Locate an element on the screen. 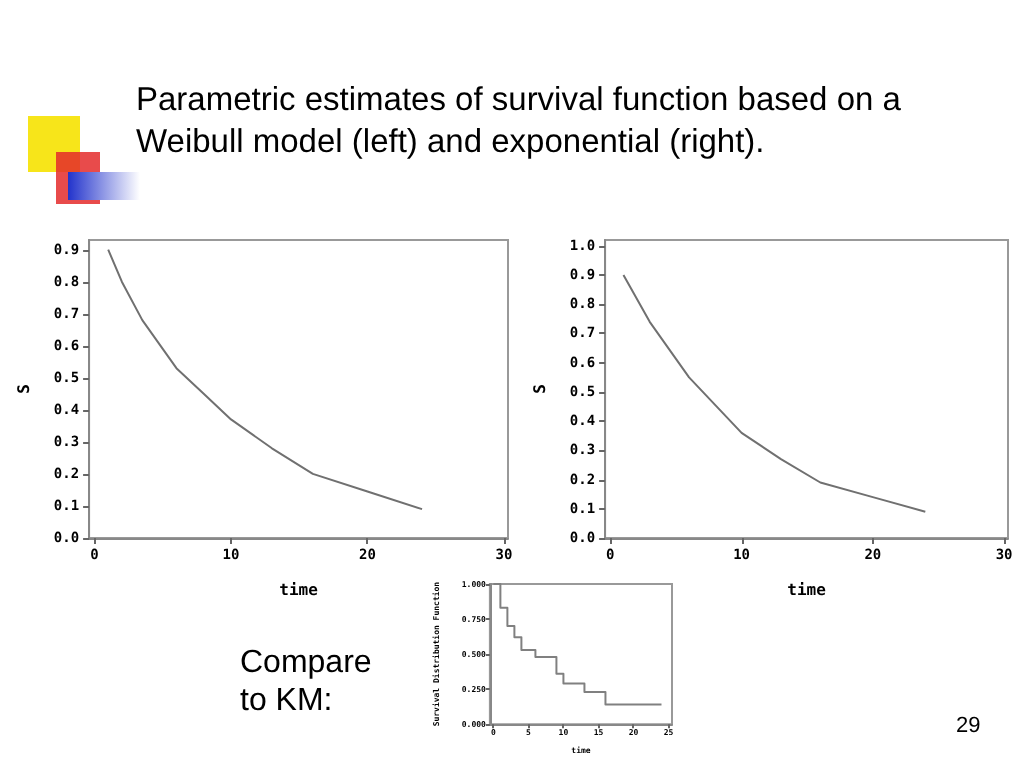 This screenshot has width=1024, height=768. text: Compare to KM: is located at coordinates (307, 682).